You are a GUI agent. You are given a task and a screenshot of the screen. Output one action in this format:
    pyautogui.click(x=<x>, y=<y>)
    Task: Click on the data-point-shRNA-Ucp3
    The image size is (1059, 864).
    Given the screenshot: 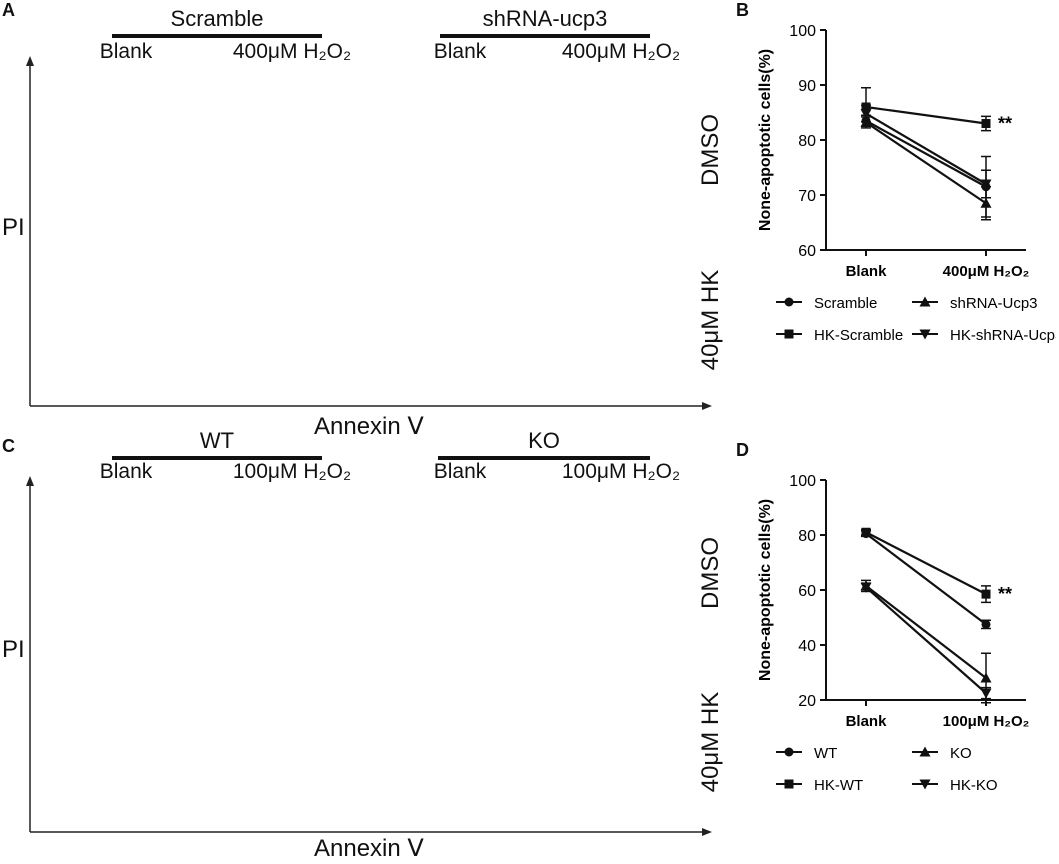 What is the action you would take?
    pyautogui.click(x=986, y=202)
    